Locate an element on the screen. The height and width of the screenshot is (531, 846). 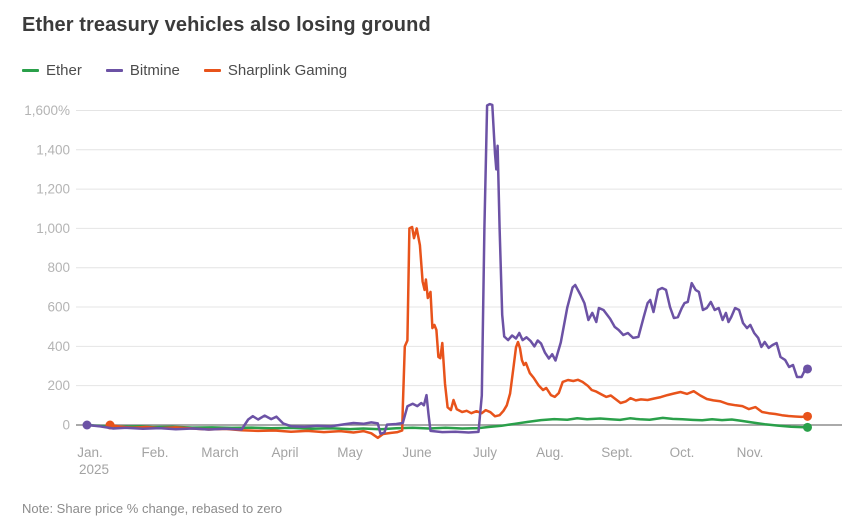
x-tick-label: May is located at coordinates (350, 452).